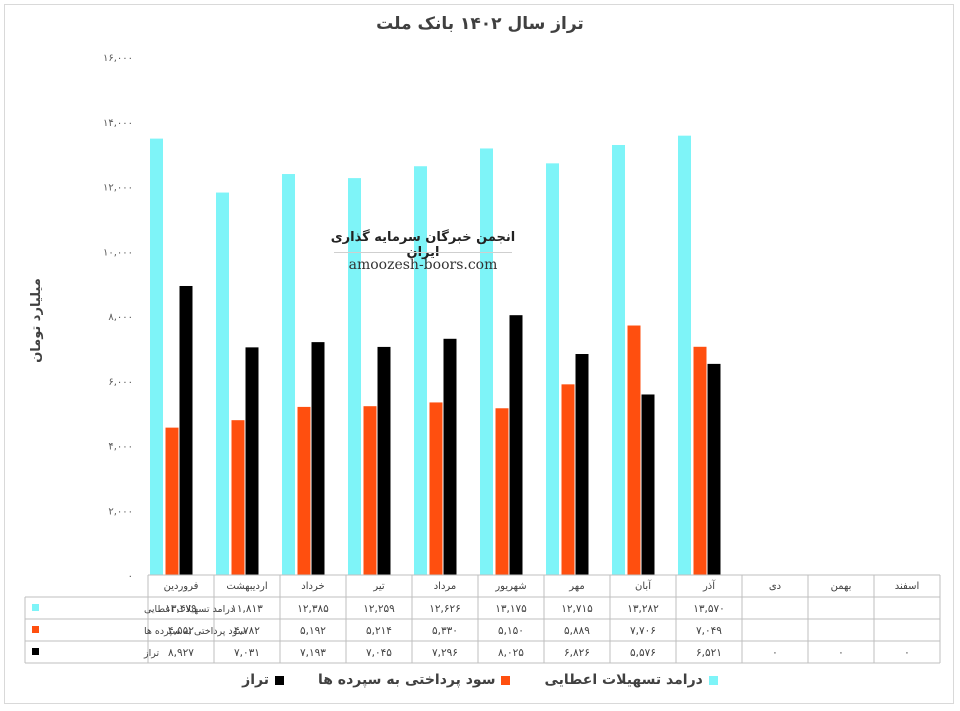 Image resolution: width=960 pixels, height=711 pixels. I want to click on data-label: ۱۱,۸۱۳, so click(247, 609).